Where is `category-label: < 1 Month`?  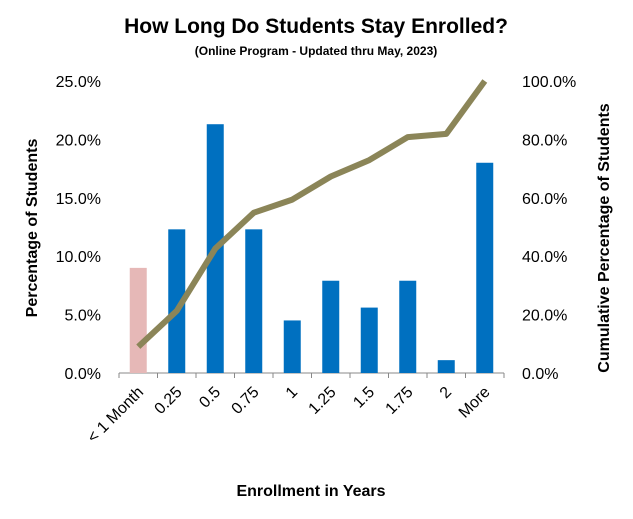
category-label: < 1 Month is located at coordinates (115, 415).